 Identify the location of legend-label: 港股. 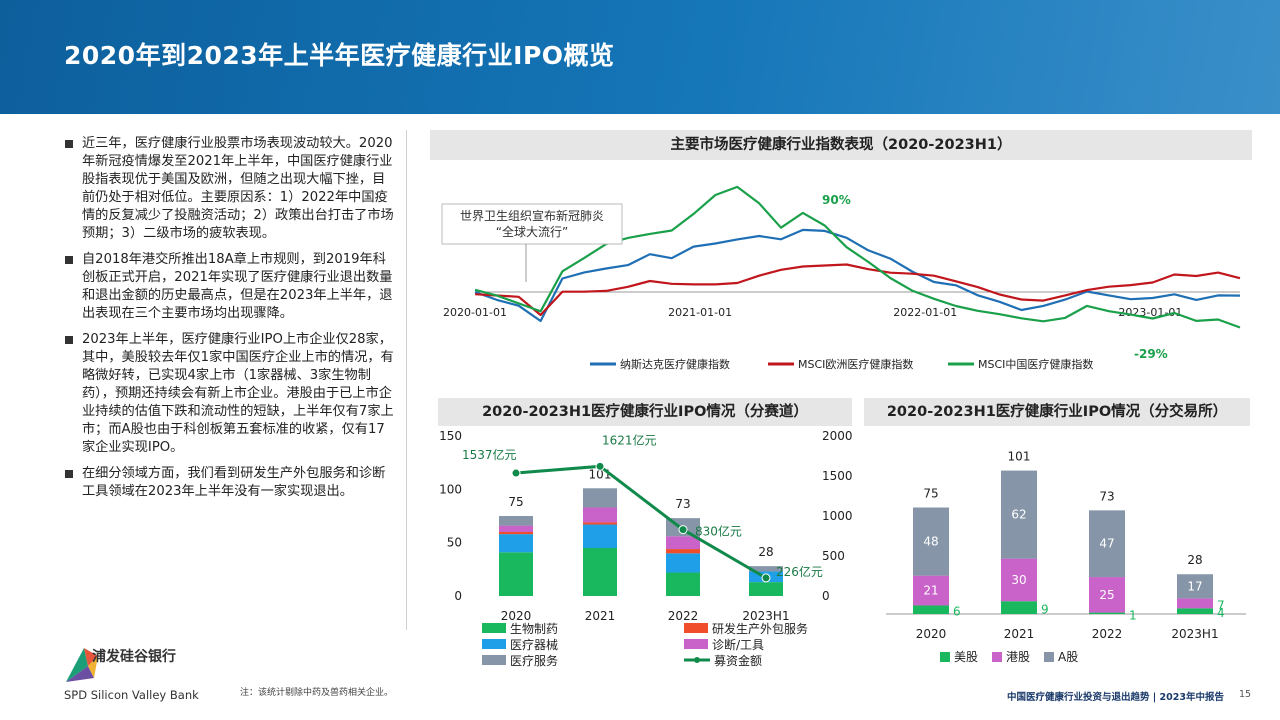
(1018, 657).